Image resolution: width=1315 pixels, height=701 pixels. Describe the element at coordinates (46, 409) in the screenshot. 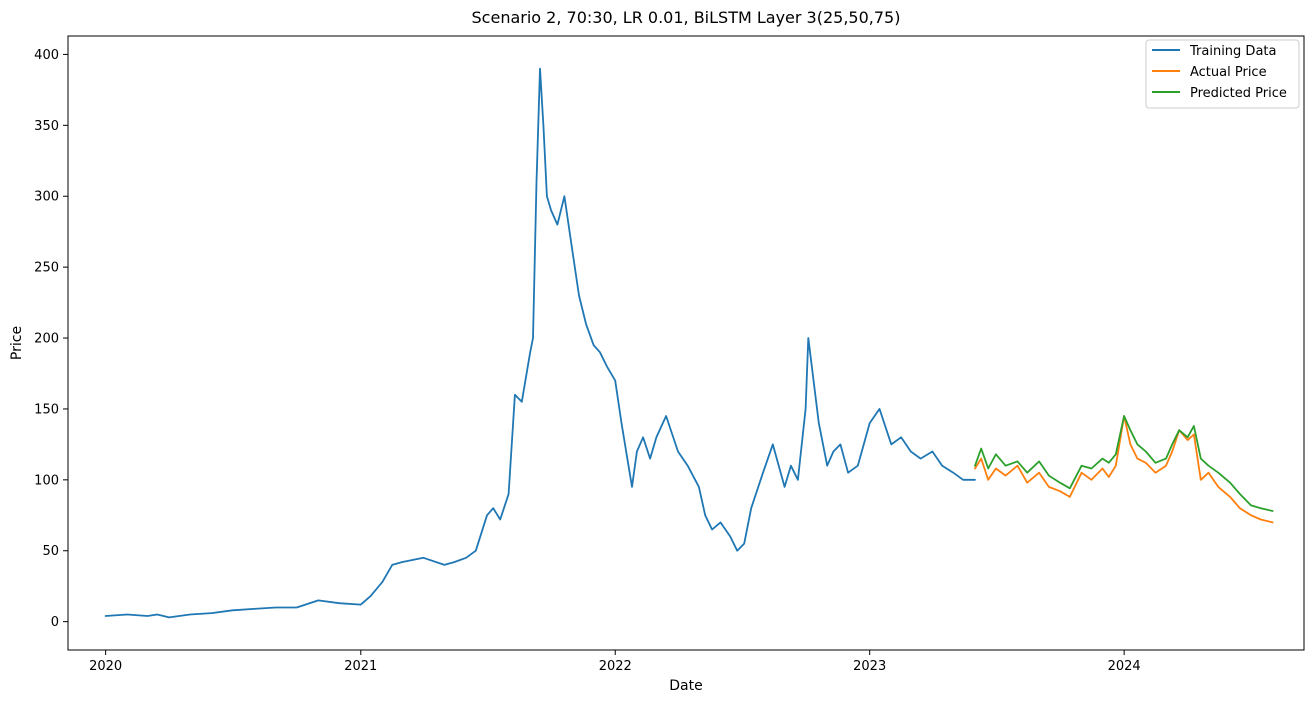

I see `y-tick-label-3: 150` at that location.